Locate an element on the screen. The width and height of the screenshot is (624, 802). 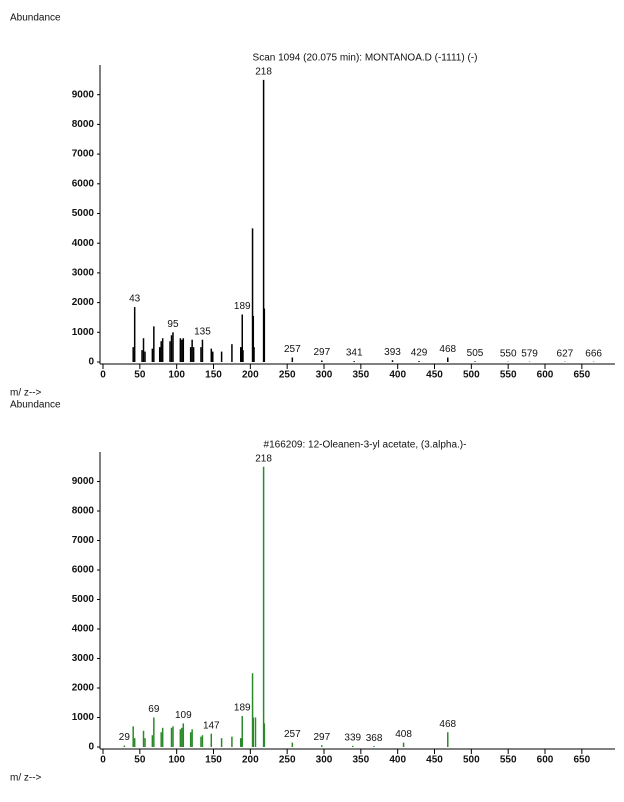
peak-label: 627 is located at coordinates (565, 353).